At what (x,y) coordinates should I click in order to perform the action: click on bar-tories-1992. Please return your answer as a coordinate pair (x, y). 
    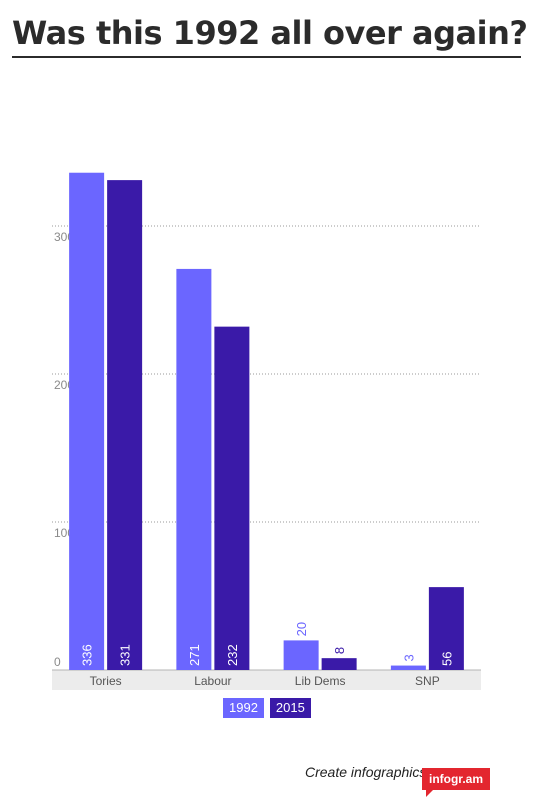
    Looking at the image, I should click on (87, 421).